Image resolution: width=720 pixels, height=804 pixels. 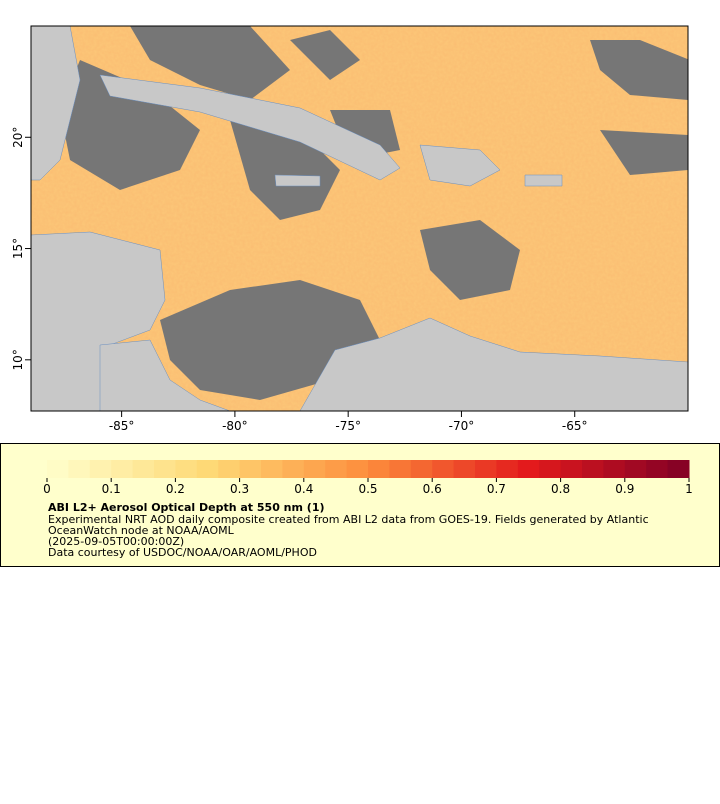 What do you see at coordinates (432, 489) in the screenshot?
I see `colorbar-tick-label: 0.6` at bounding box center [432, 489].